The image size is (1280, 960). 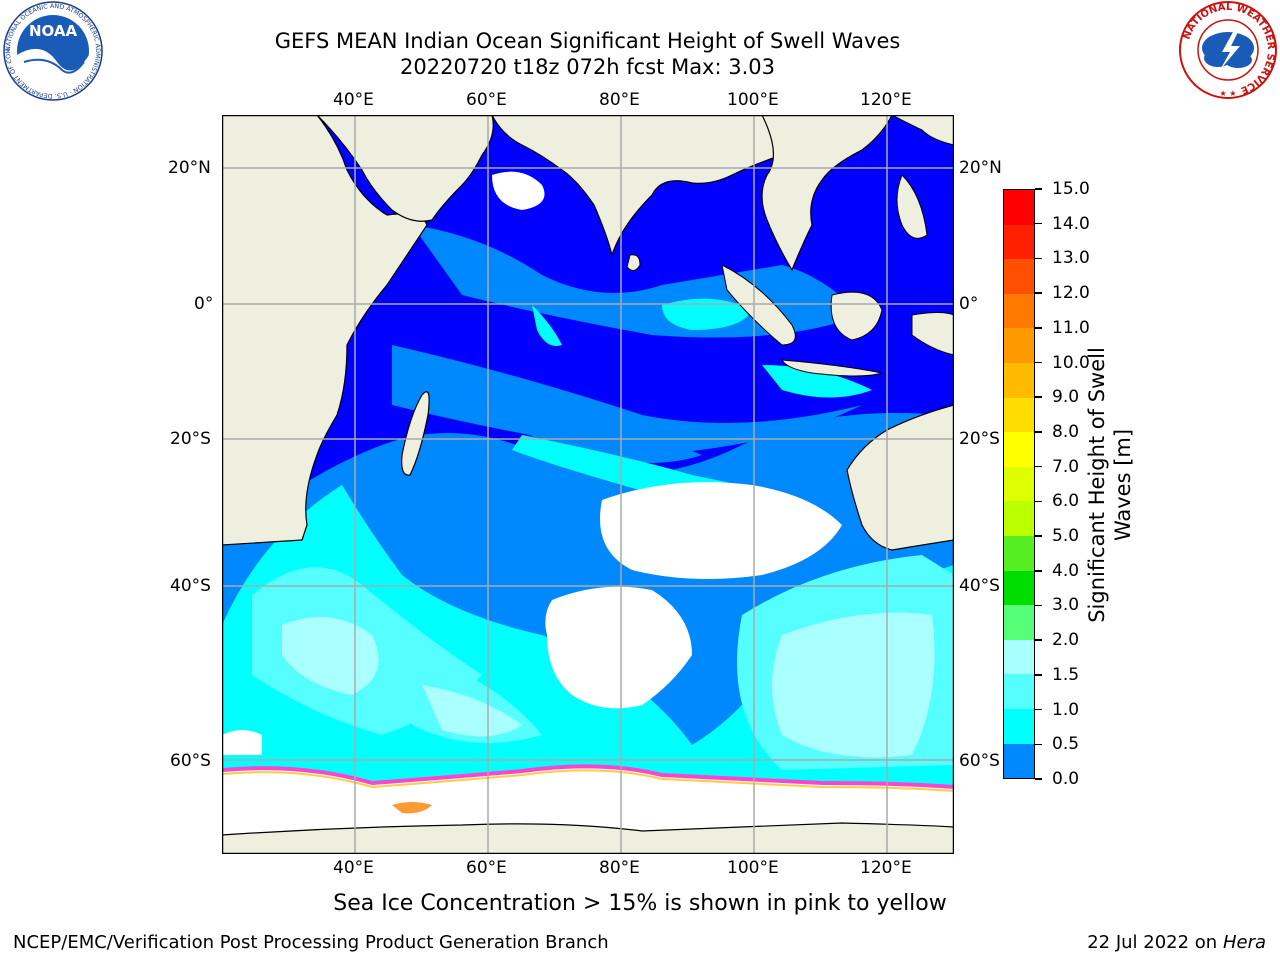 I want to click on lat-tick-left-20s: 20°S, so click(x=190, y=439).